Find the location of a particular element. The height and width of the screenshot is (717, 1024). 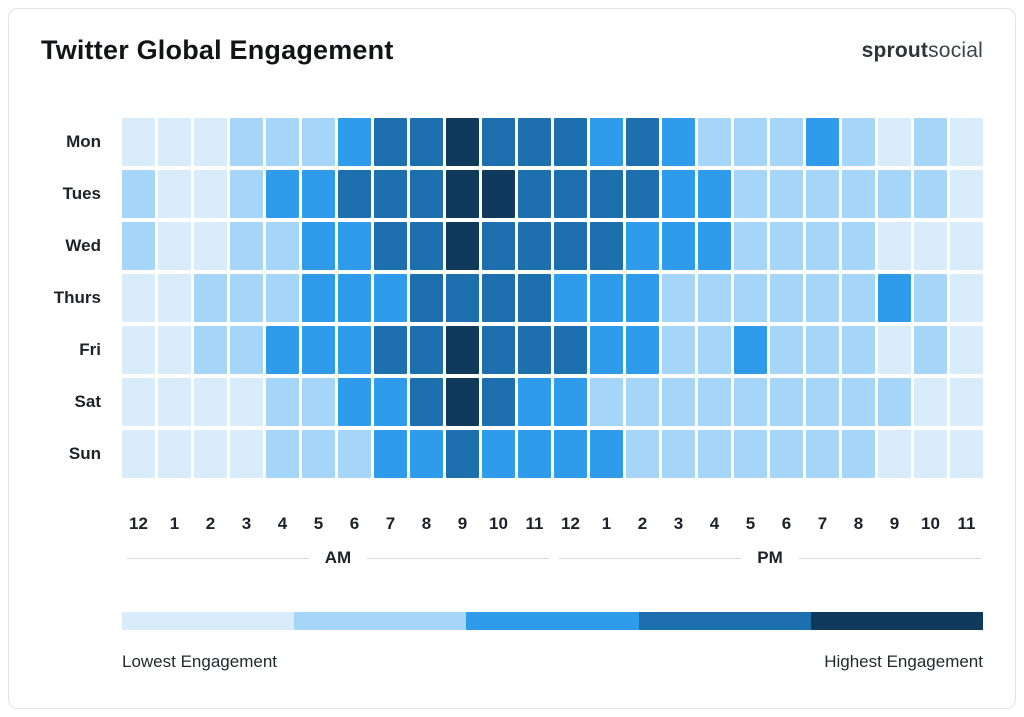

period-spacer is located at coordinates (80, 558).